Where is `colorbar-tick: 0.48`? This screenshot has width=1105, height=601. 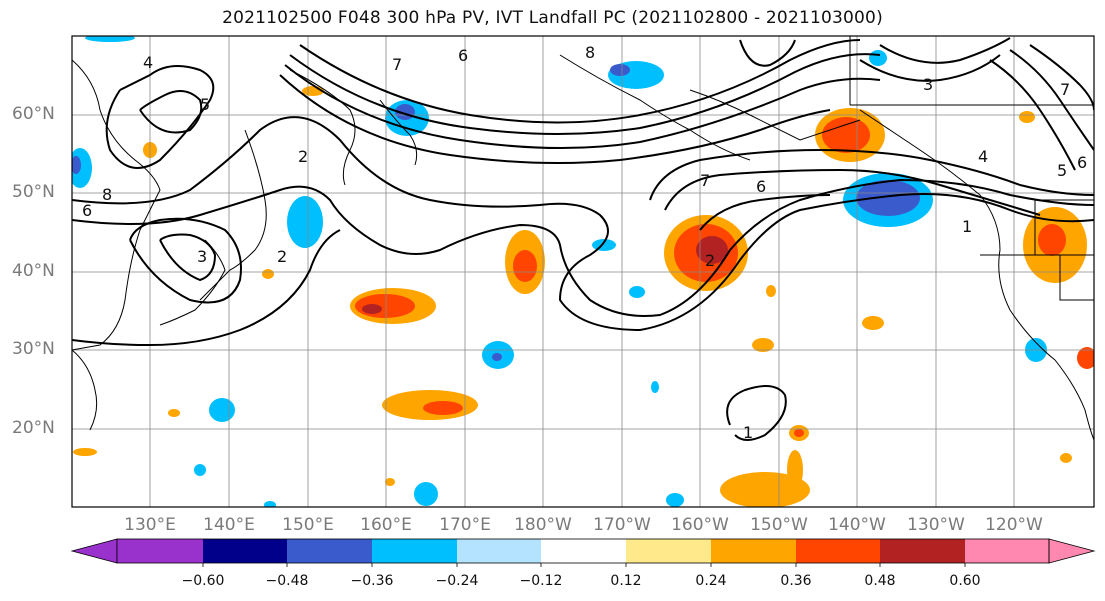
colorbar-tick: 0.48 is located at coordinates (880, 581).